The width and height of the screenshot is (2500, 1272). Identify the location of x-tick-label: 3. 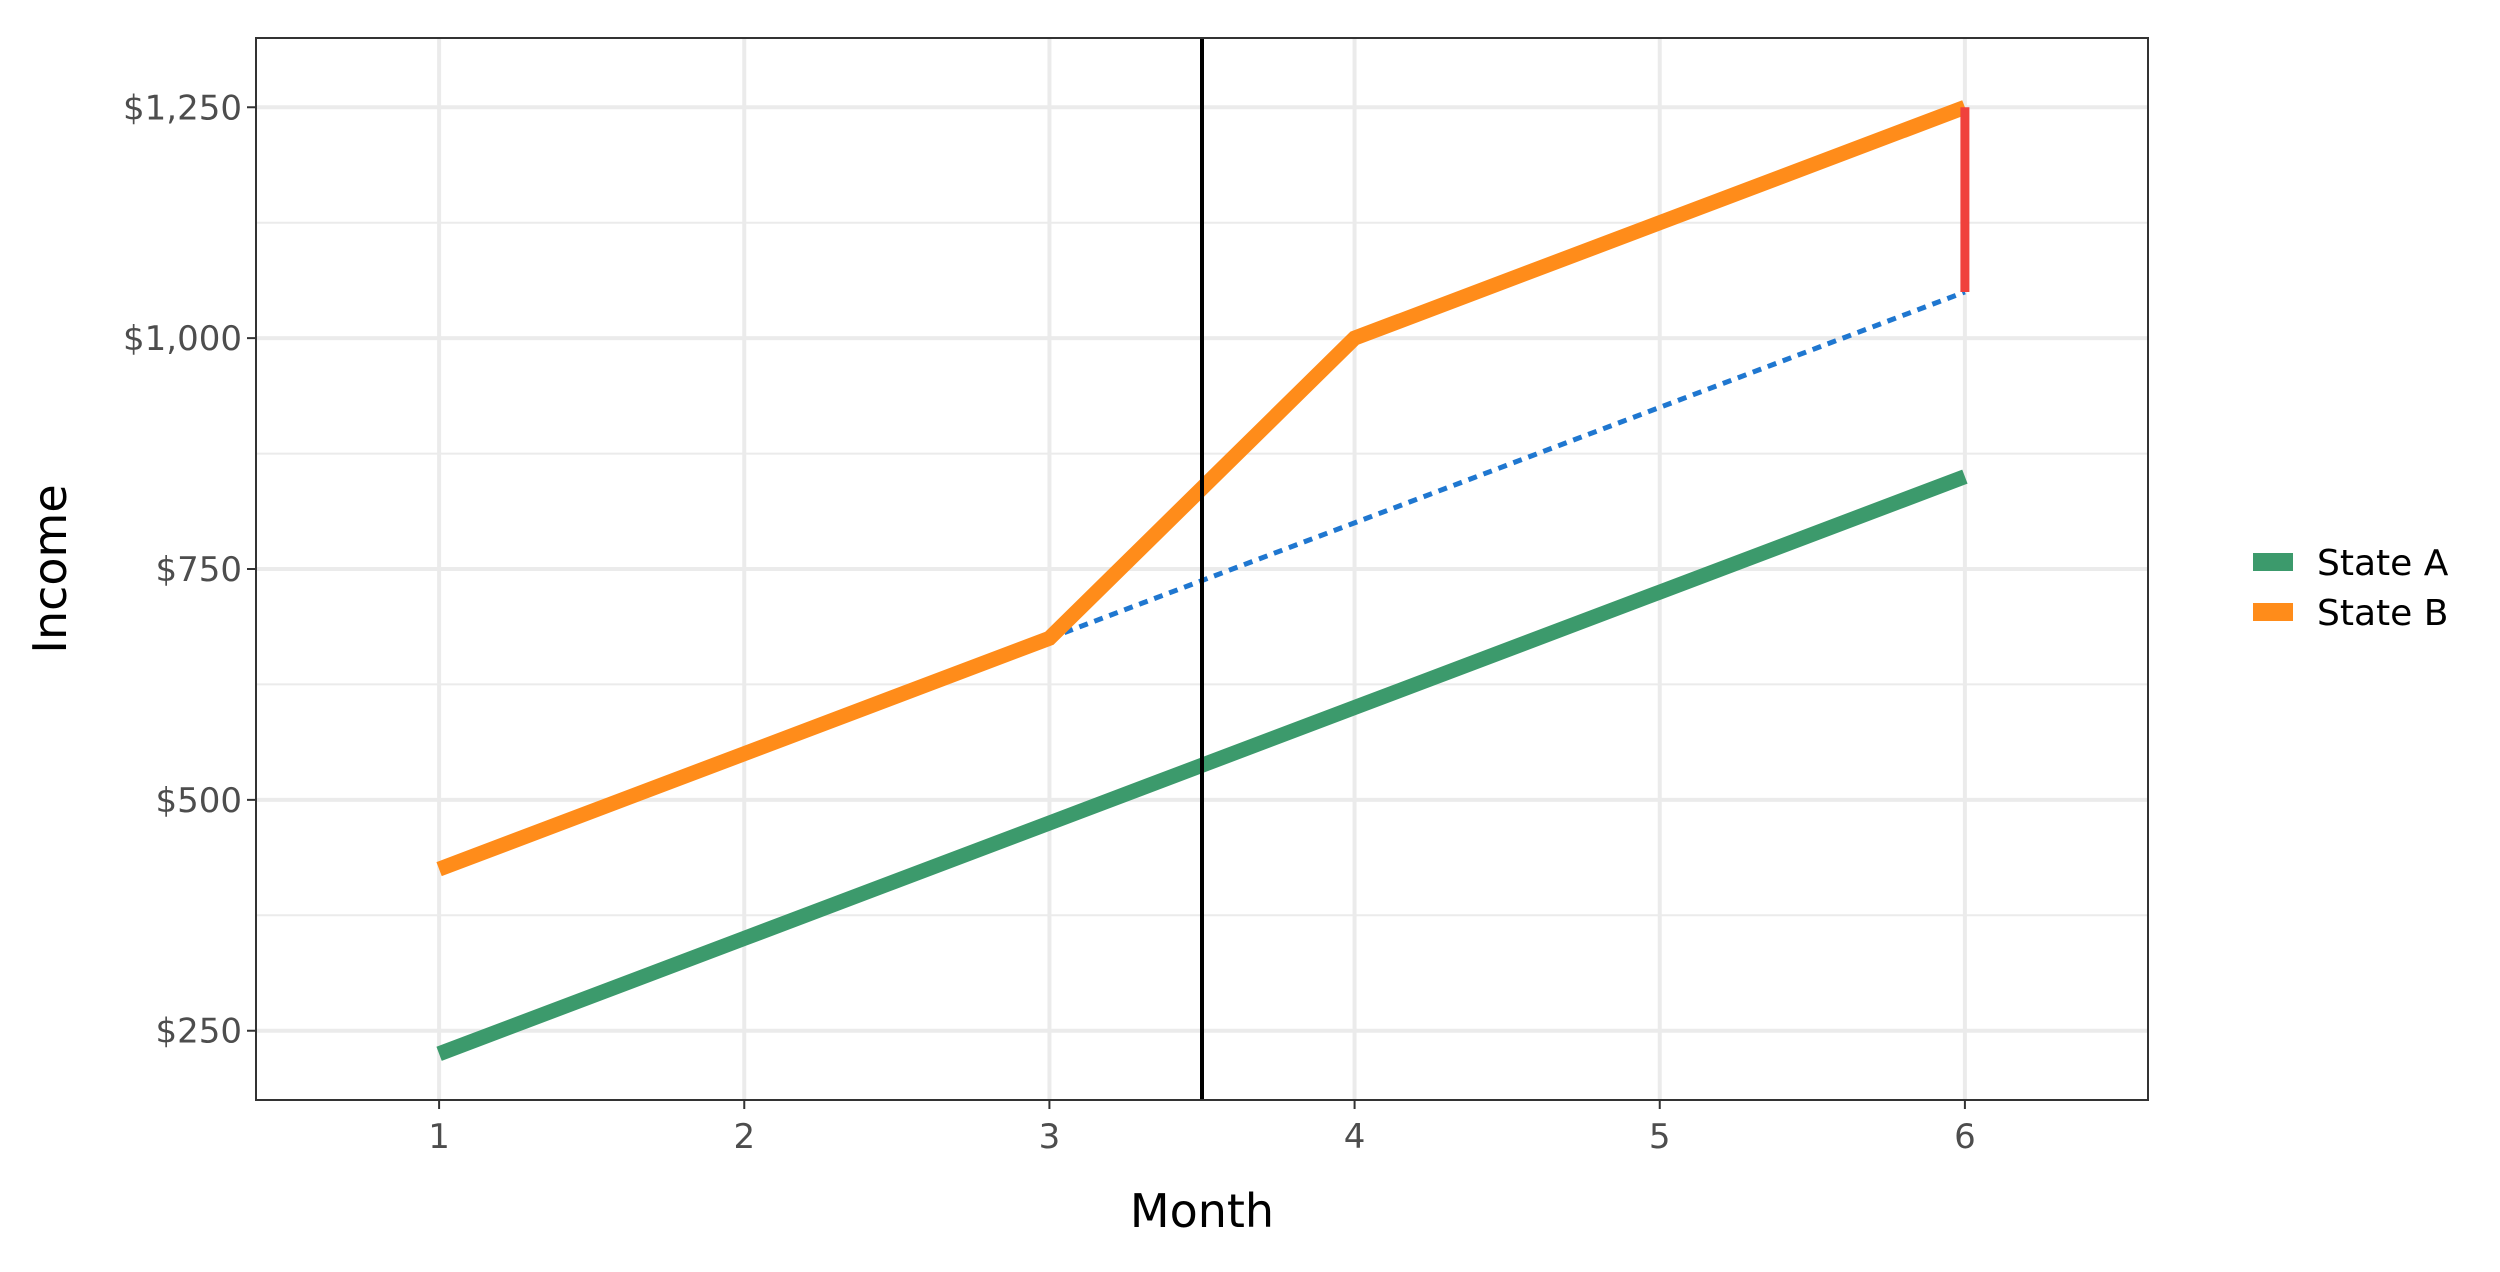
(1050, 1137).